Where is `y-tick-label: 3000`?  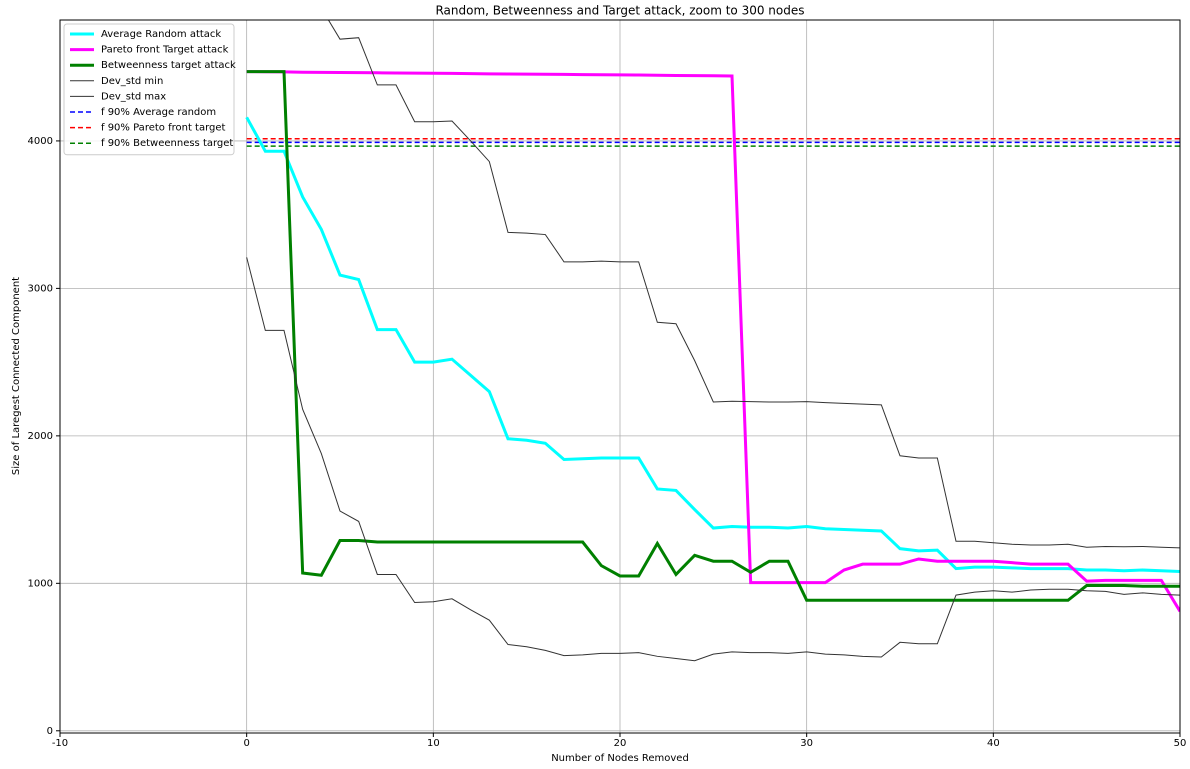
y-tick-label: 3000 is located at coordinates (40, 288).